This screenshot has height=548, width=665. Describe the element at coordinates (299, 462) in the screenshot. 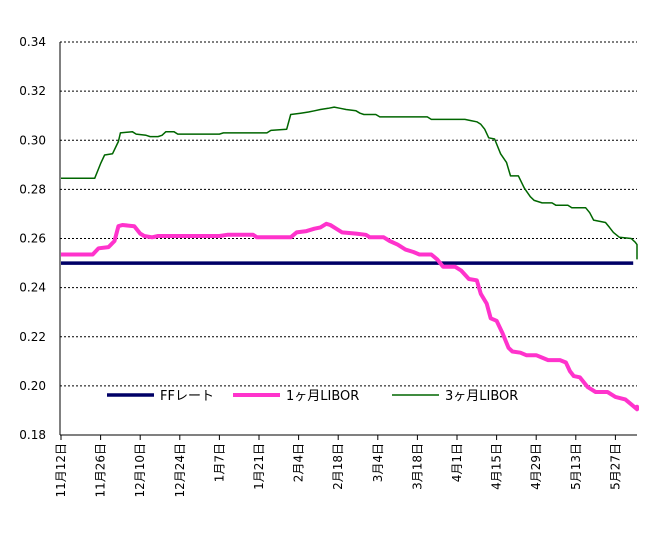

I see `x-tick-label: 2月4日` at that location.